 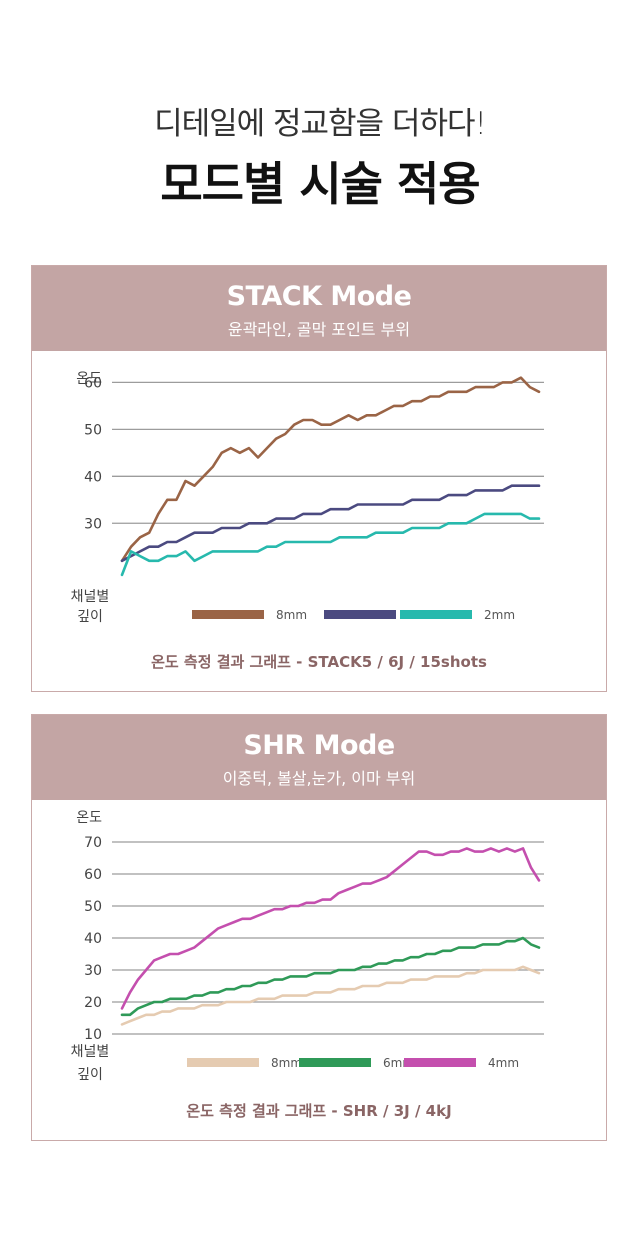 I want to click on shr-mode-header: SHR Mode 이중턱, 볼살,눈가, 이마 부위, so click(x=319, y=757).